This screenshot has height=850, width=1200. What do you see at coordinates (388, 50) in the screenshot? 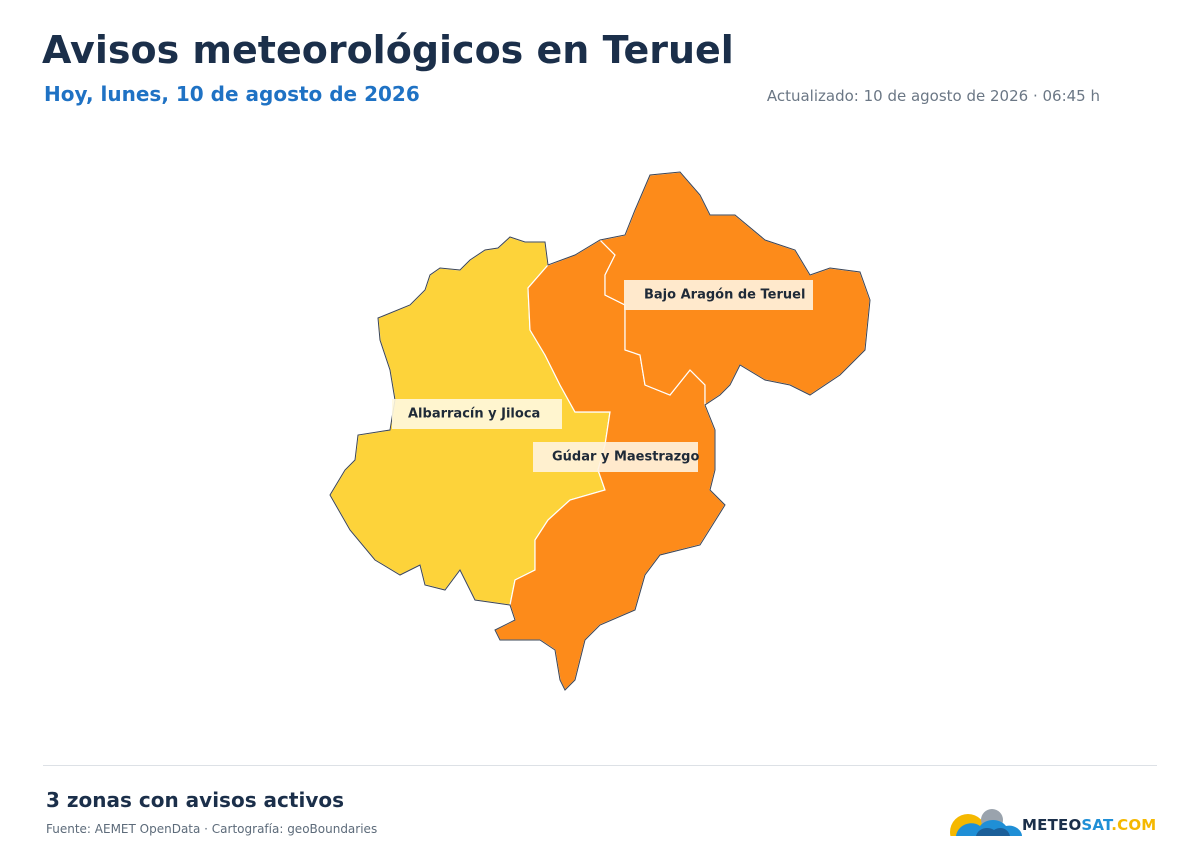
I see `title: Avisos meteorológicos en Teruel` at bounding box center [388, 50].